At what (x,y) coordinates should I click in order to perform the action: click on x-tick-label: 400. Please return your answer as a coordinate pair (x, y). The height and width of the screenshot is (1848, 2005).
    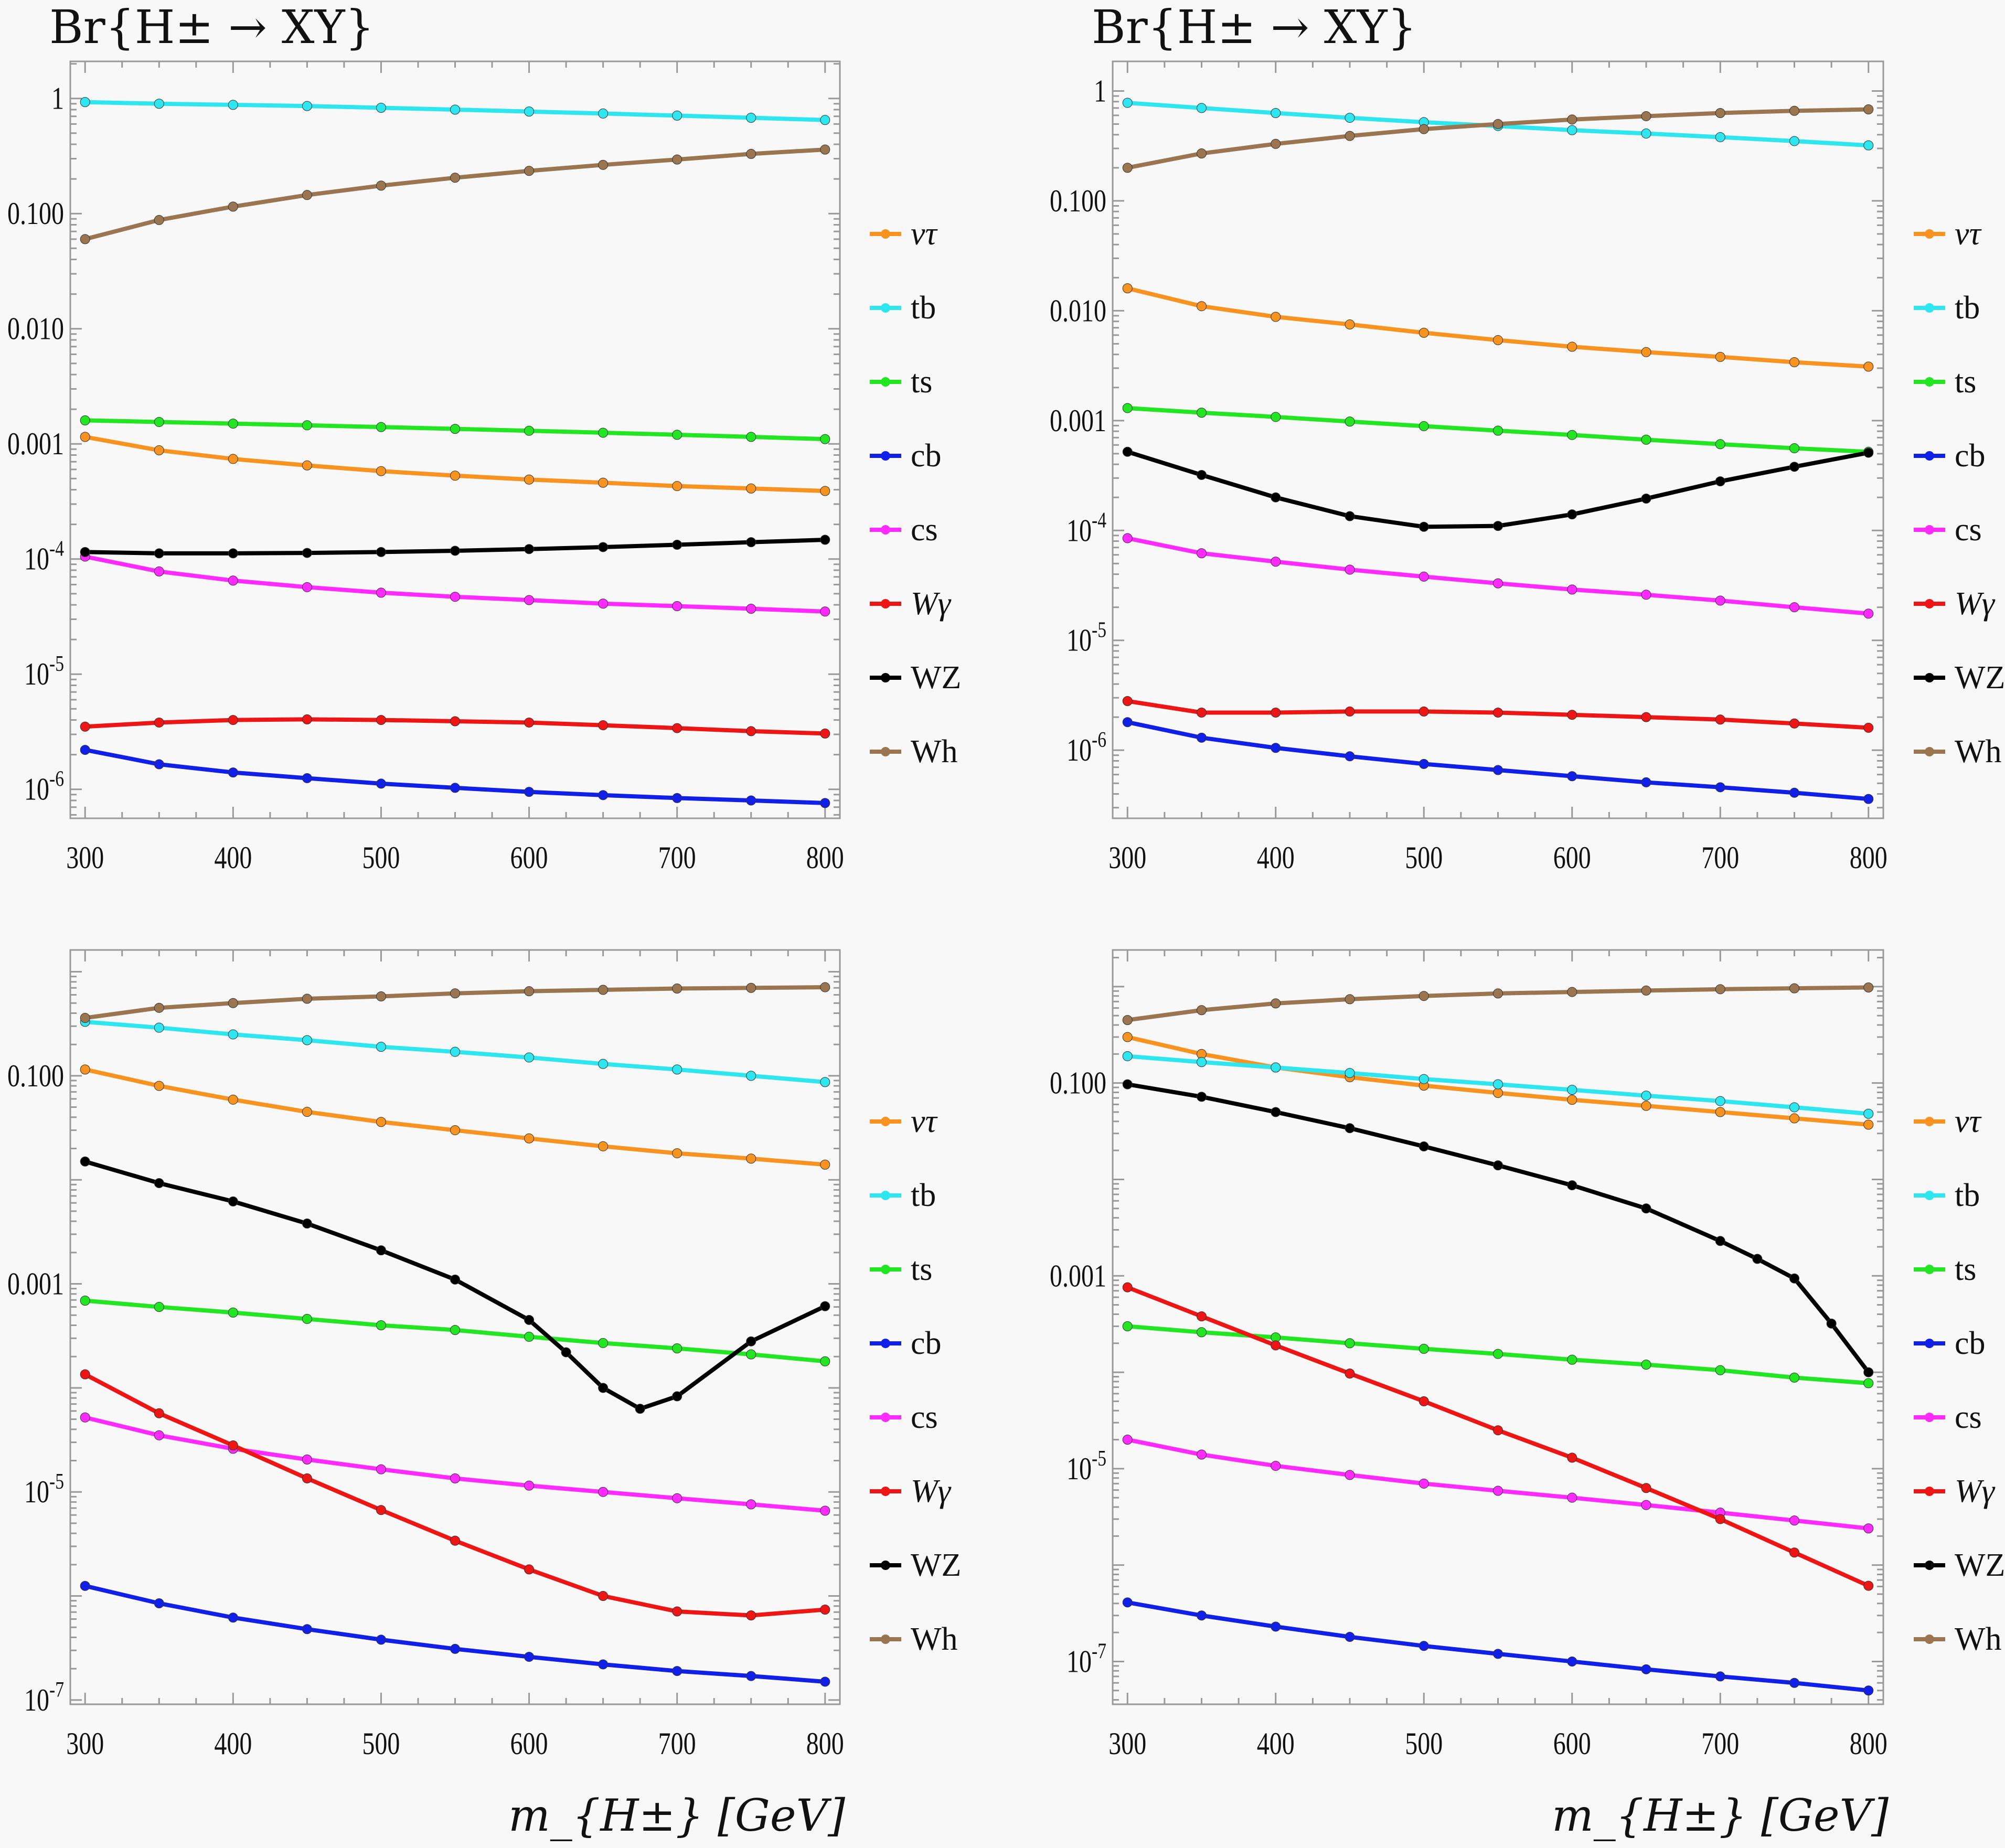
    Looking at the image, I should click on (1276, 857).